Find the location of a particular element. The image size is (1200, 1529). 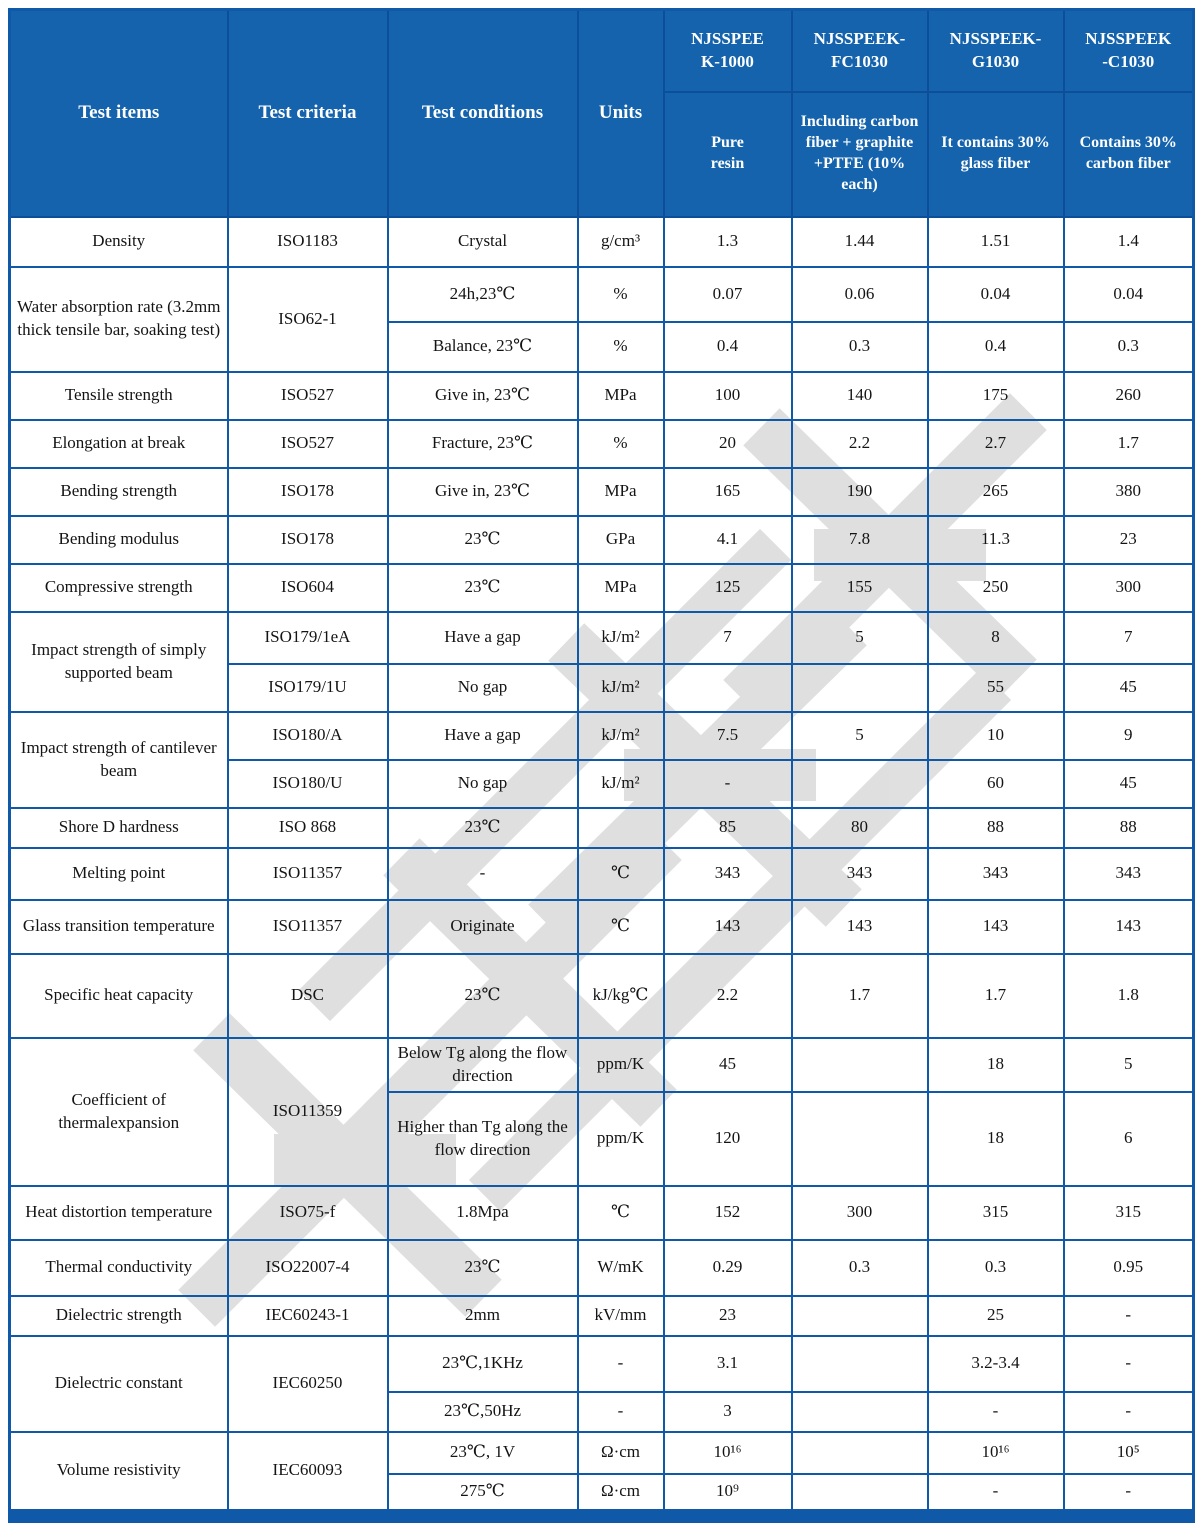

cell: 45 is located at coordinates (1128, 687).